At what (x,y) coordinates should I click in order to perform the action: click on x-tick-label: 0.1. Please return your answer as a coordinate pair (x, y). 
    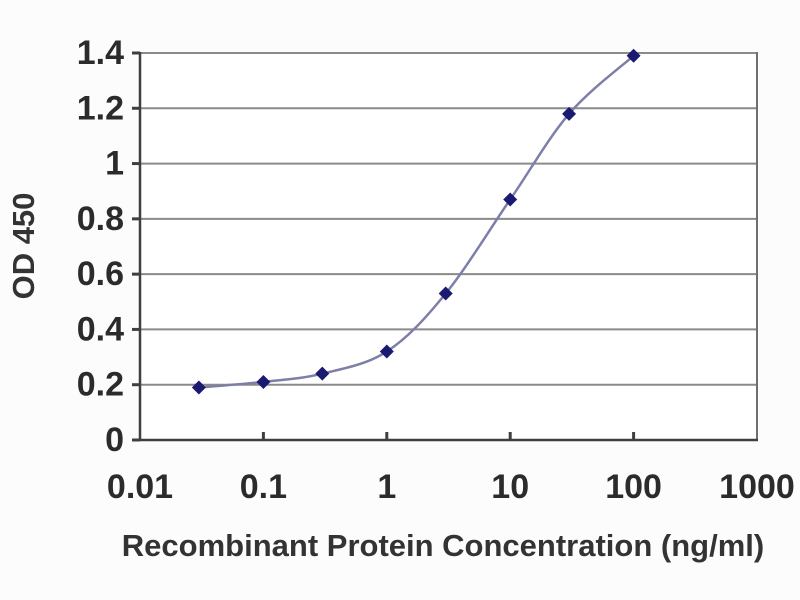
    Looking at the image, I should click on (263, 487).